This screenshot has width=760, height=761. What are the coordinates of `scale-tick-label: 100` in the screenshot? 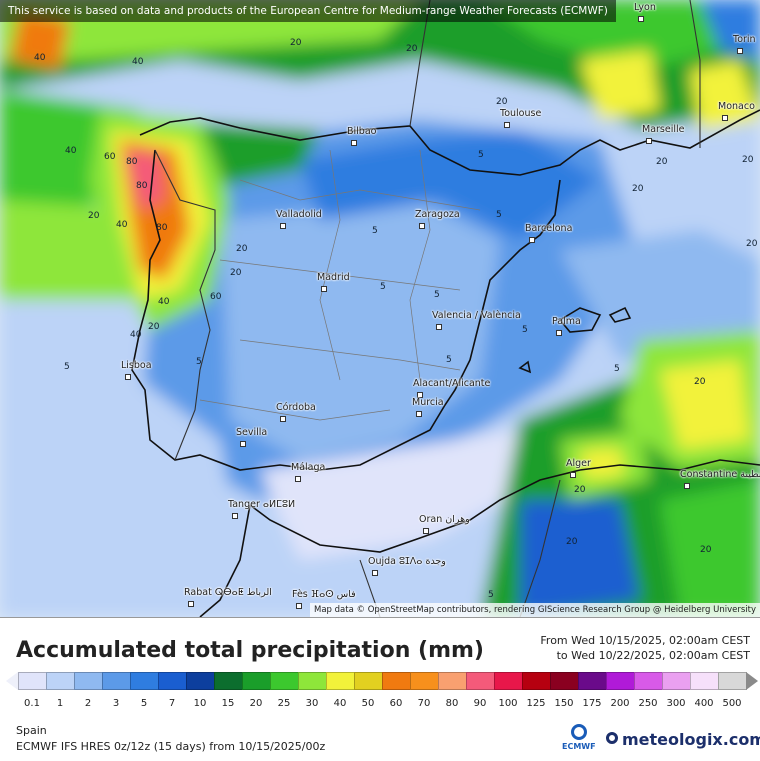 It's located at (508, 703).